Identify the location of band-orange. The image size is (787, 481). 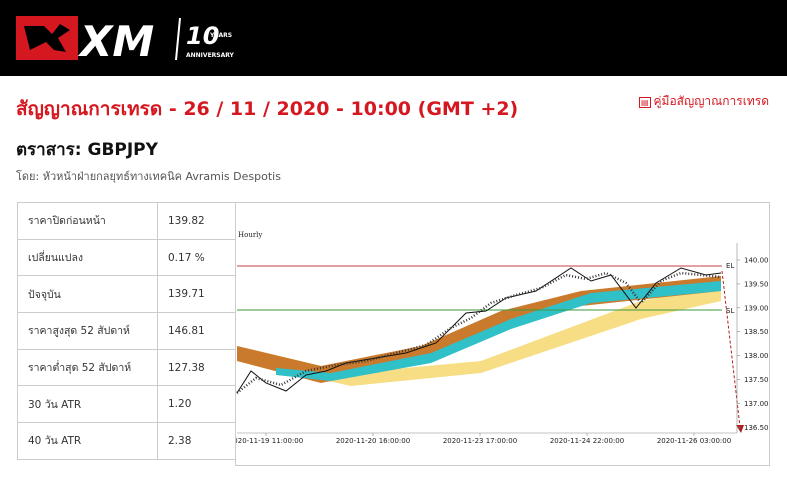
(479, 329).